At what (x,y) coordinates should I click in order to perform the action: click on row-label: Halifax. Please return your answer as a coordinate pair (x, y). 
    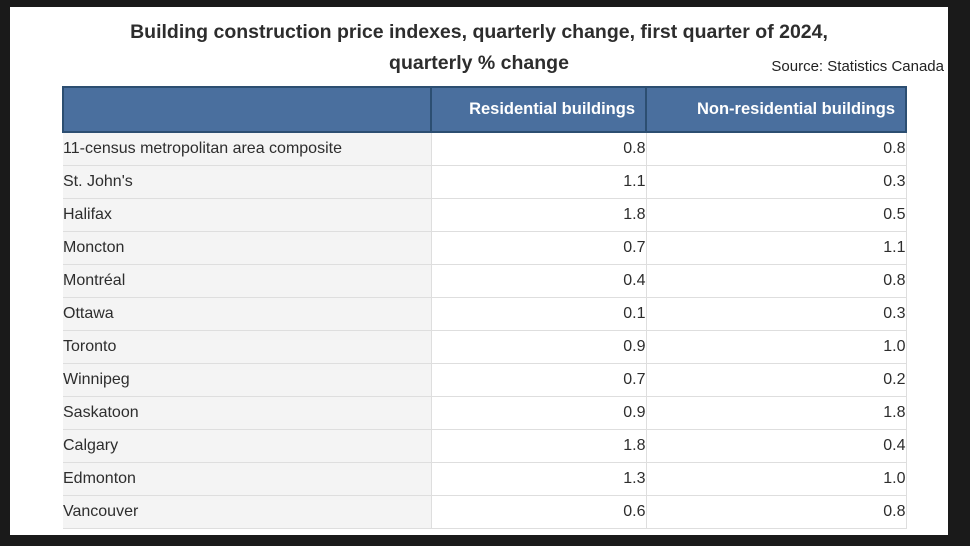
    Looking at the image, I should click on (247, 215).